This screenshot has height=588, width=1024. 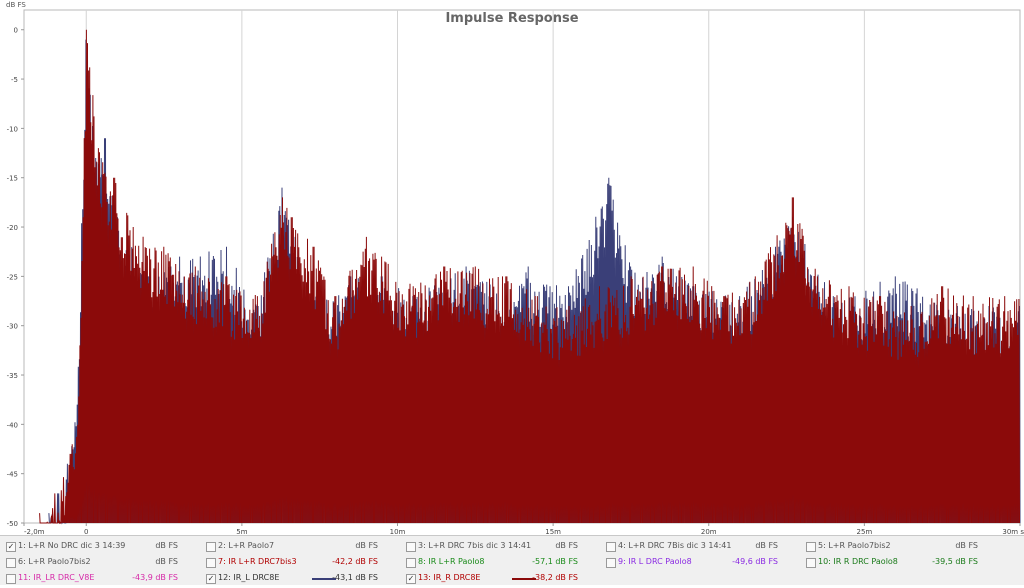 What do you see at coordinates (1013, 531) in the screenshot?
I see `x-tick-label: 30m s` at bounding box center [1013, 531].